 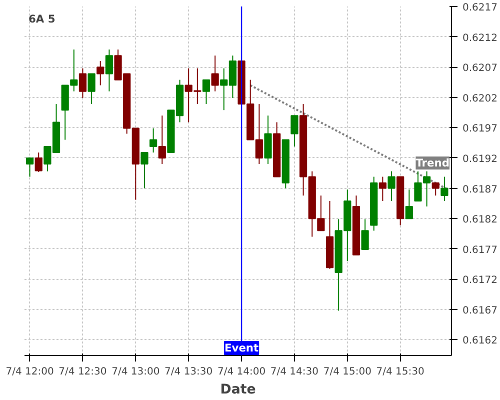 What do you see at coordinates (136, 372) in the screenshot?
I see `x-tick-label: 7/4 13:00` at bounding box center [136, 372].